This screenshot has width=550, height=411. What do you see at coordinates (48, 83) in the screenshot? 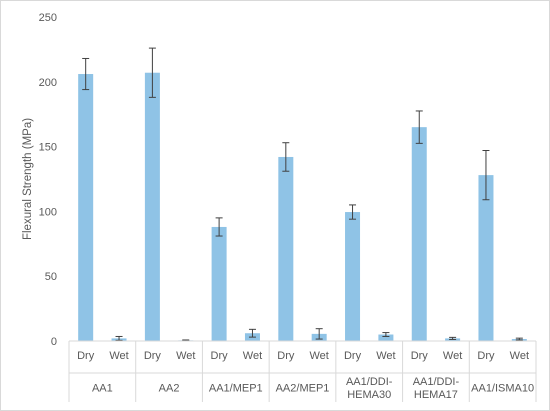
I see `y-tick-label: 200` at bounding box center [48, 83].